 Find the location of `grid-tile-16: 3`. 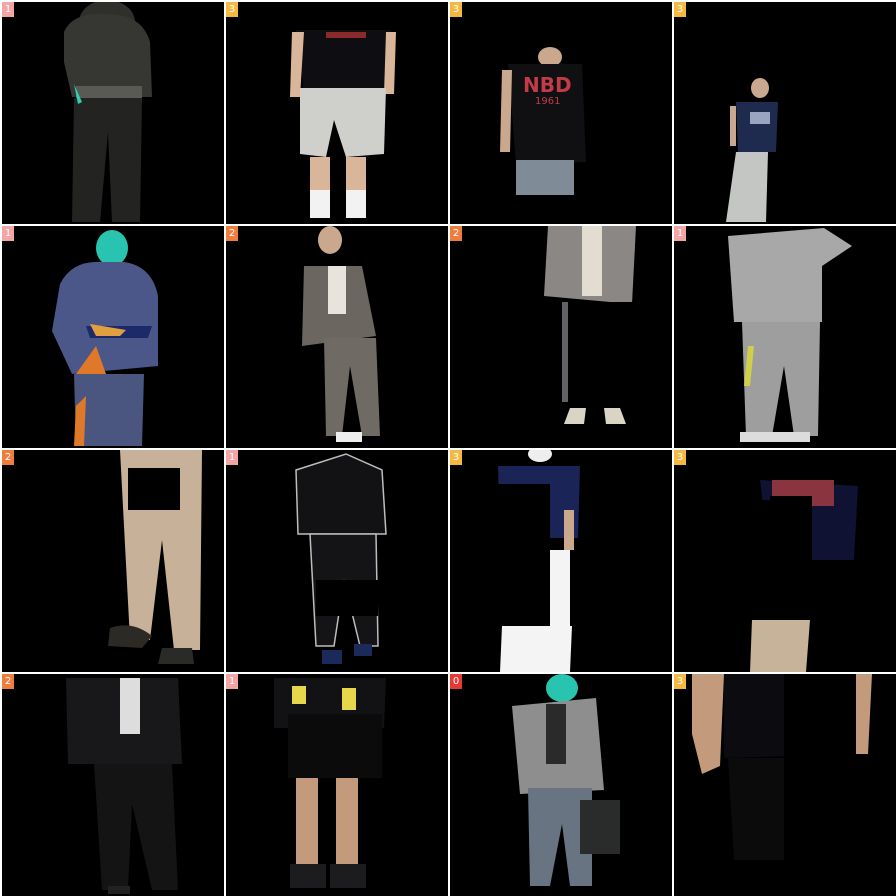

grid-tile-16: 3 is located at coordinates (785, 785).